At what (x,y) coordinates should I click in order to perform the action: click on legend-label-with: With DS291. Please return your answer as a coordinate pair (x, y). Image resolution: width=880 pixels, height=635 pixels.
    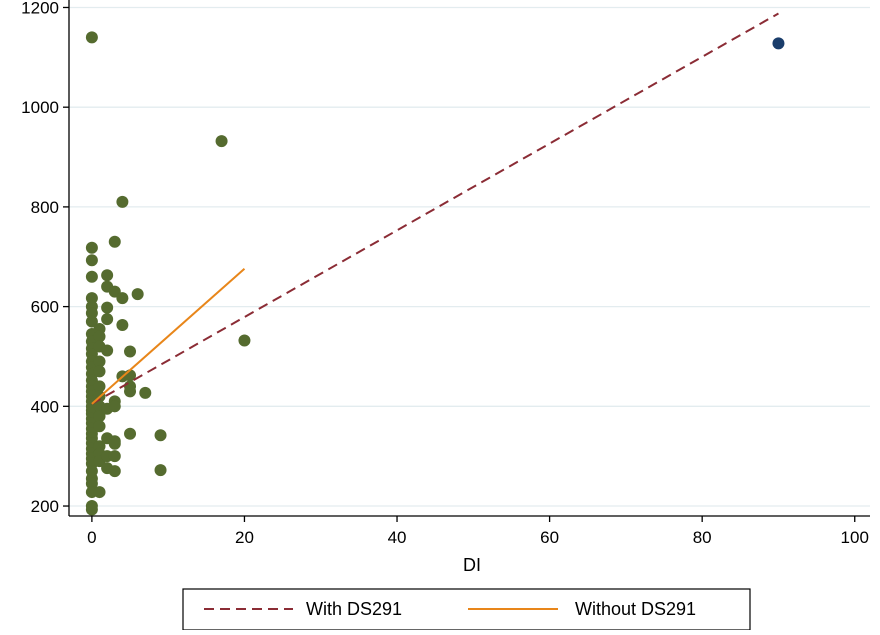
    Looking at the image, I should click on (354, 609).